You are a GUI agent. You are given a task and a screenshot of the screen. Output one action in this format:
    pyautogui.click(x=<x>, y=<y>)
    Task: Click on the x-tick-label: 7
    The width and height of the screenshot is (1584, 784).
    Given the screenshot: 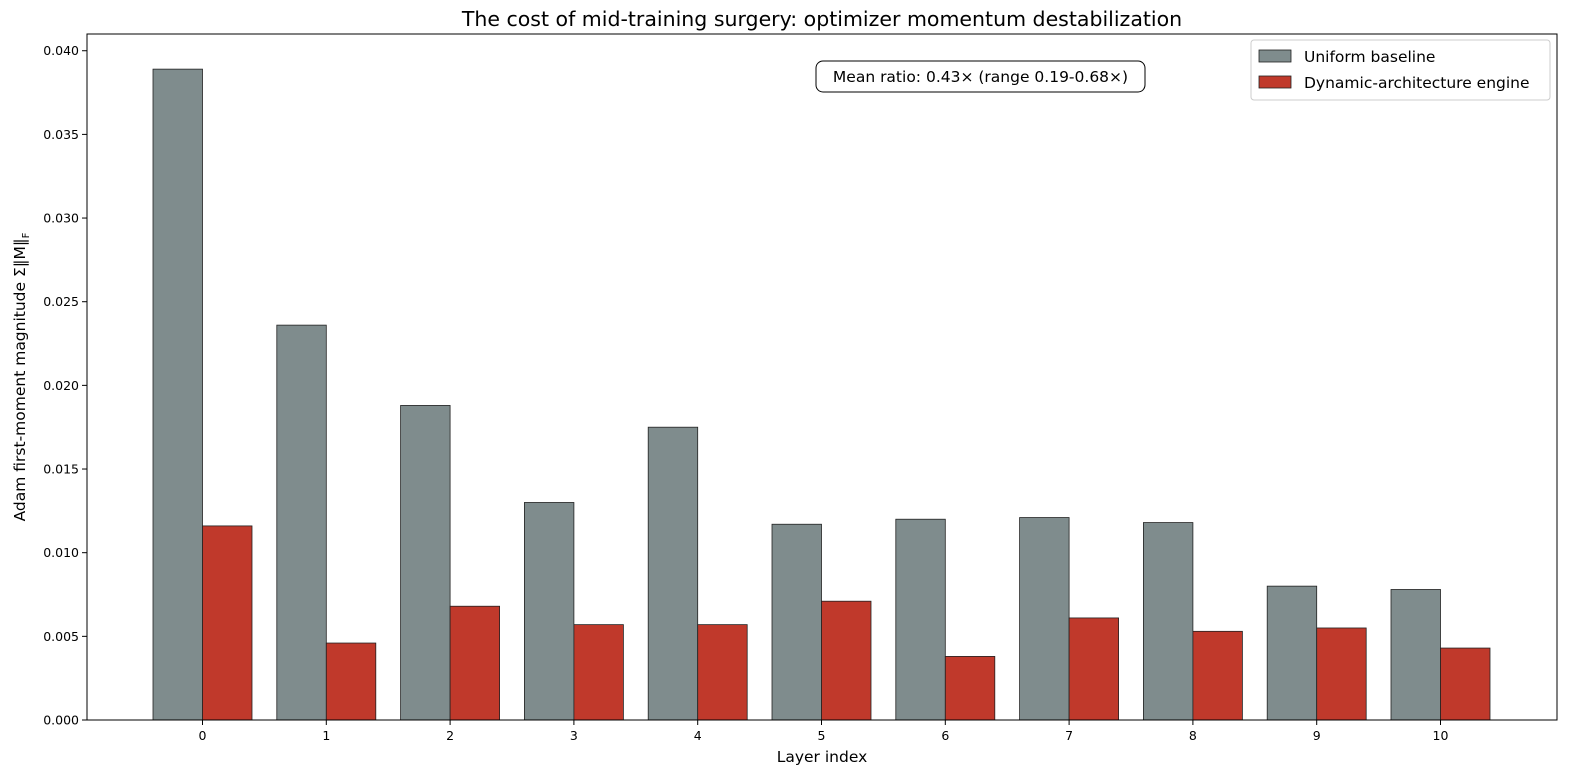 What is the action you would take?
    pyautogui.click(x=1069, y=735)
    